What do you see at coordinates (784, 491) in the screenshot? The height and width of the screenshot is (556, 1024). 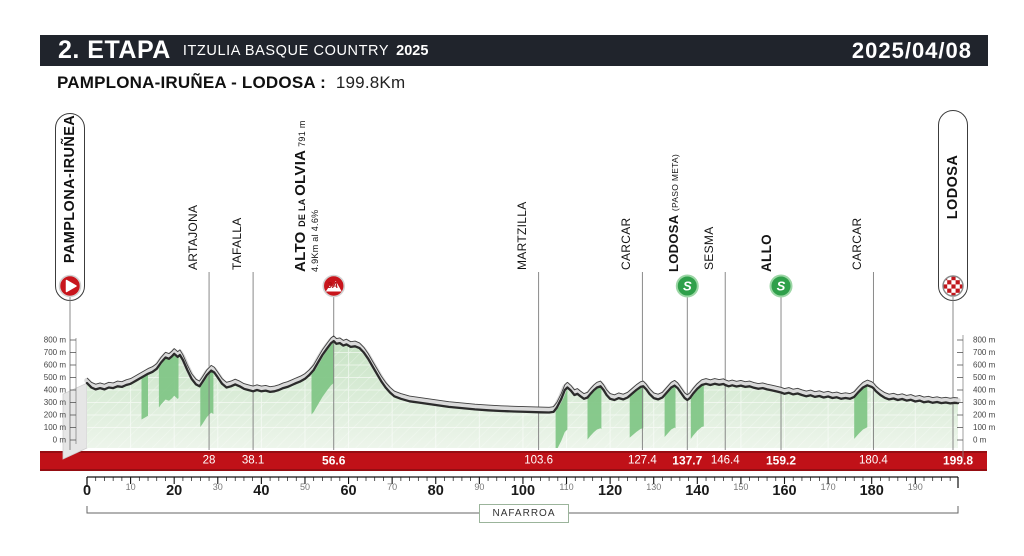 I see `axis-tick-label: 160` at bounding box center [784, 491].